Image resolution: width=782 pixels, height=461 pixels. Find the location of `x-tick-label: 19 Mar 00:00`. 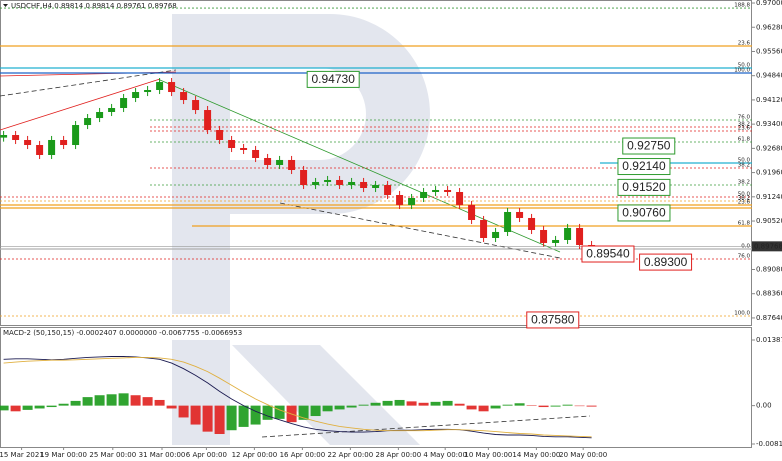

x-tick-label: 19 Mar 00:00 is located at coordinates (63, 455).